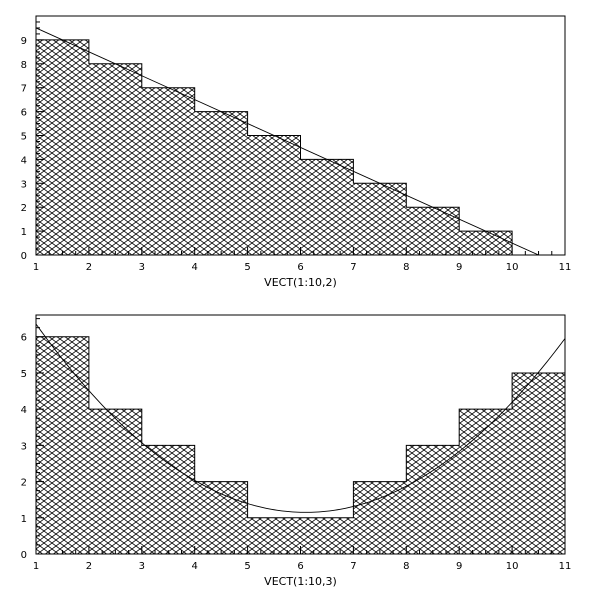  What do you see at coordinates (24, 65) in the screenshot?
I see `y-tick-label: 8` at bounding box center [24, 65].